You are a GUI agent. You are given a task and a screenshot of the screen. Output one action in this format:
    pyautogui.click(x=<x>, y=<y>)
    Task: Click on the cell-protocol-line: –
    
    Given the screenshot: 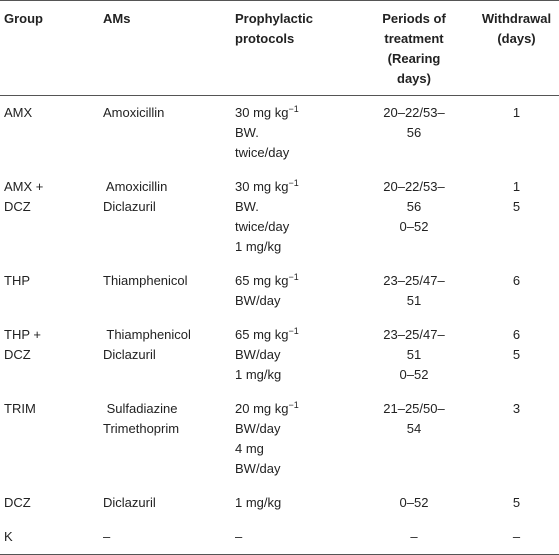 What is the action you would take?
    pyautogui.click(x=239, y=536)
    